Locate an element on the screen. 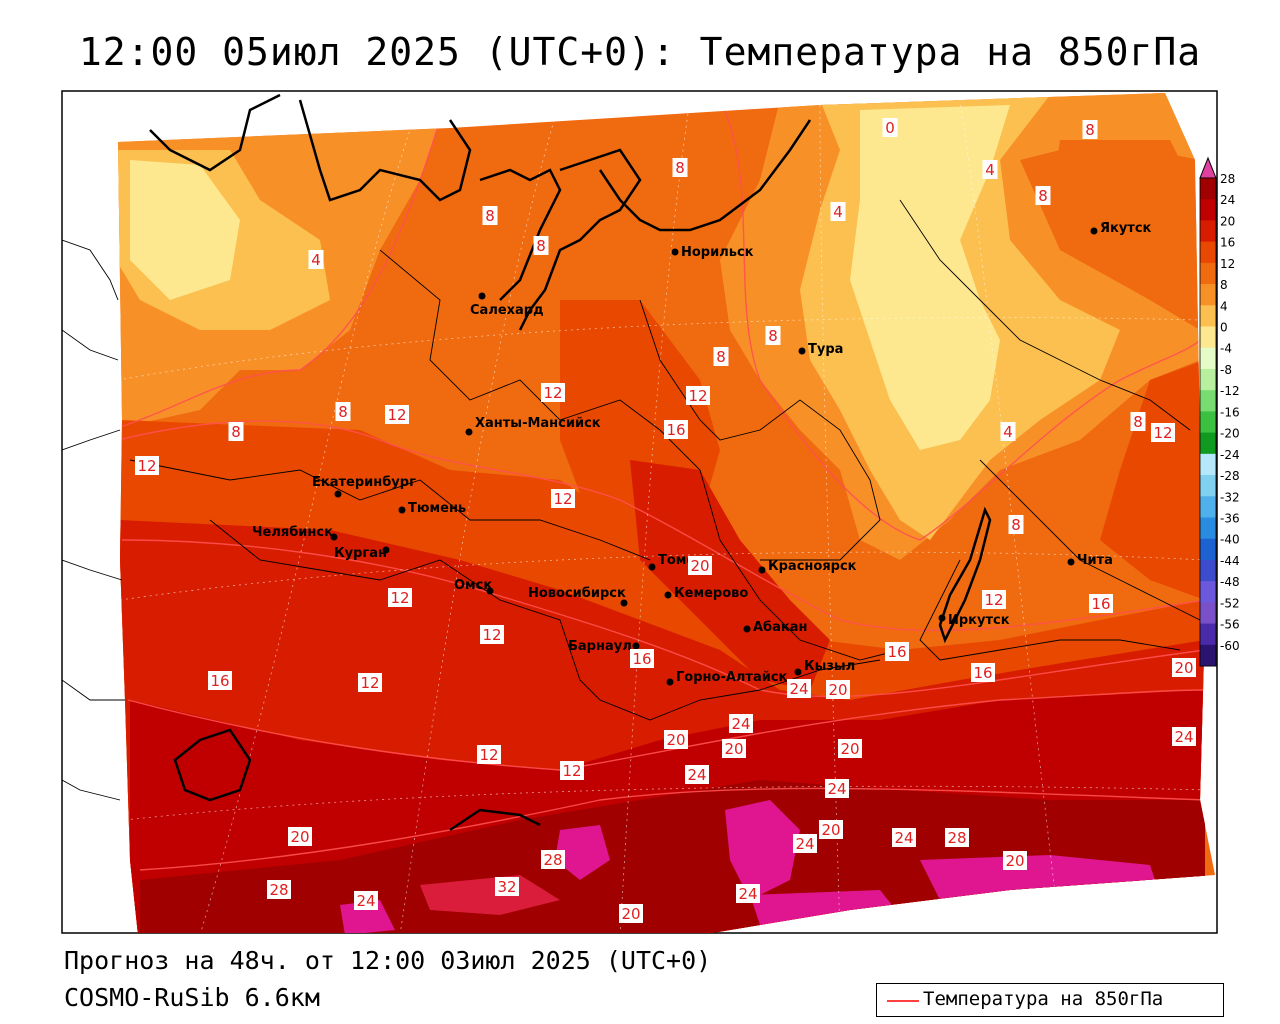 The image size is (1280, 1024). city-label: Новосибирск is located at coordinates (577, 593).